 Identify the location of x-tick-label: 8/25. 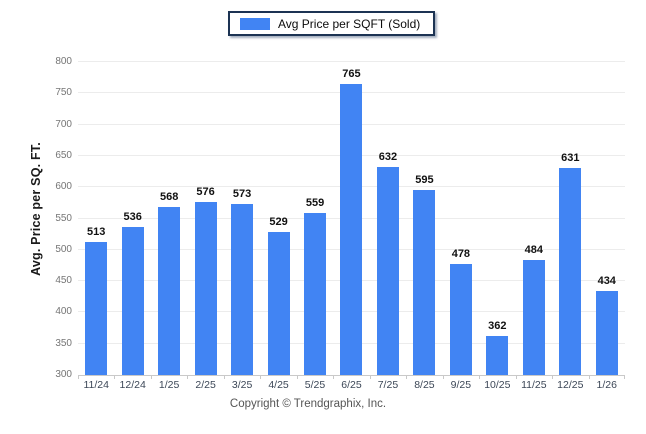
(424, 385).